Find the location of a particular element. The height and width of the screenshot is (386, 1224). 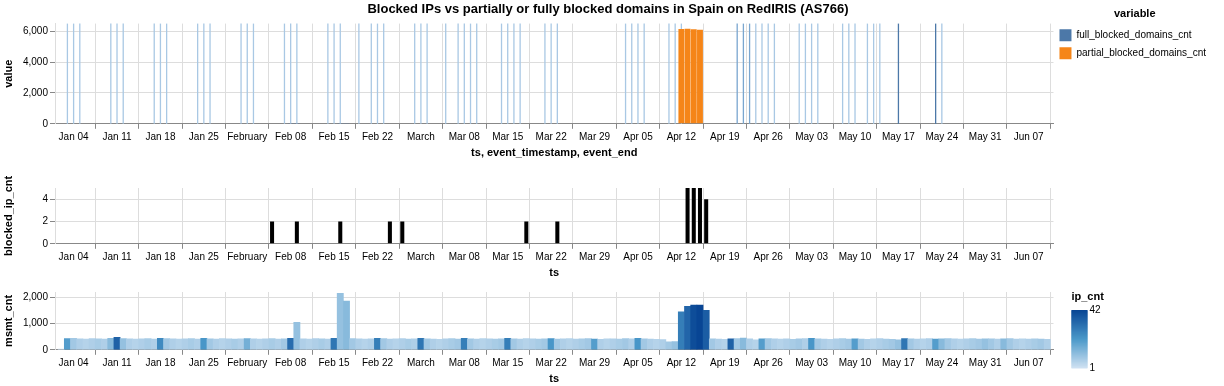

y-tick-label: 2 is located at coordinates (45, 221).